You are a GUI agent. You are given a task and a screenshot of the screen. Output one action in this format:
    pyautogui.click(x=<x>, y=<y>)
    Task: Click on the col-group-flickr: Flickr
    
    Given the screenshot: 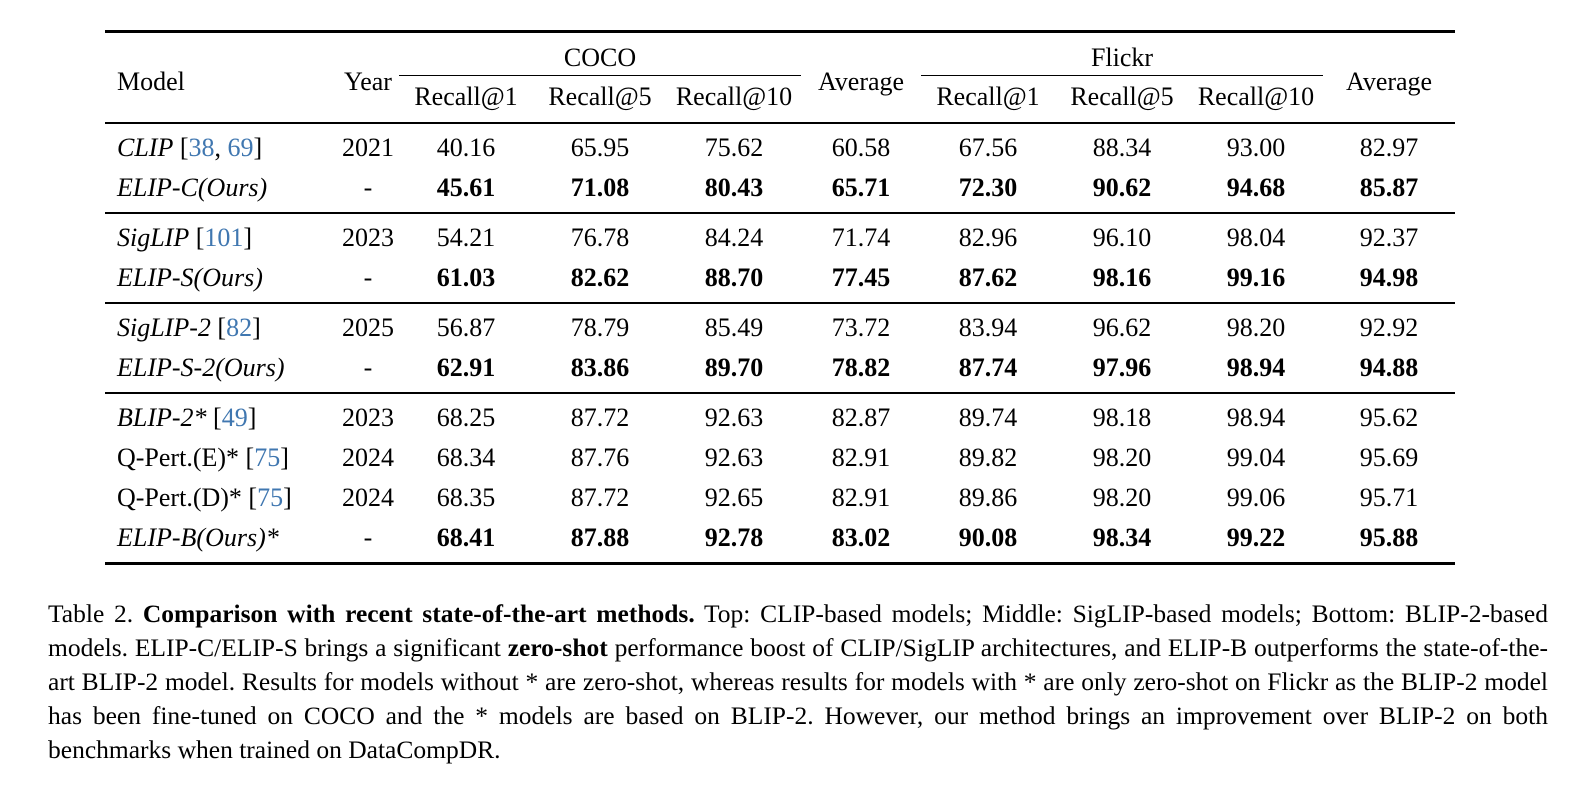 What is the action you would take?
    pyautogui.click(x=1122, y=53)
    